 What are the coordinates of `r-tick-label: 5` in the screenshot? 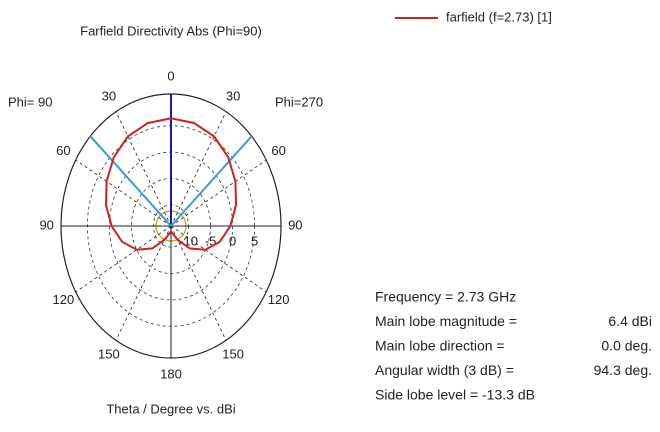 It's located at (254, 240).